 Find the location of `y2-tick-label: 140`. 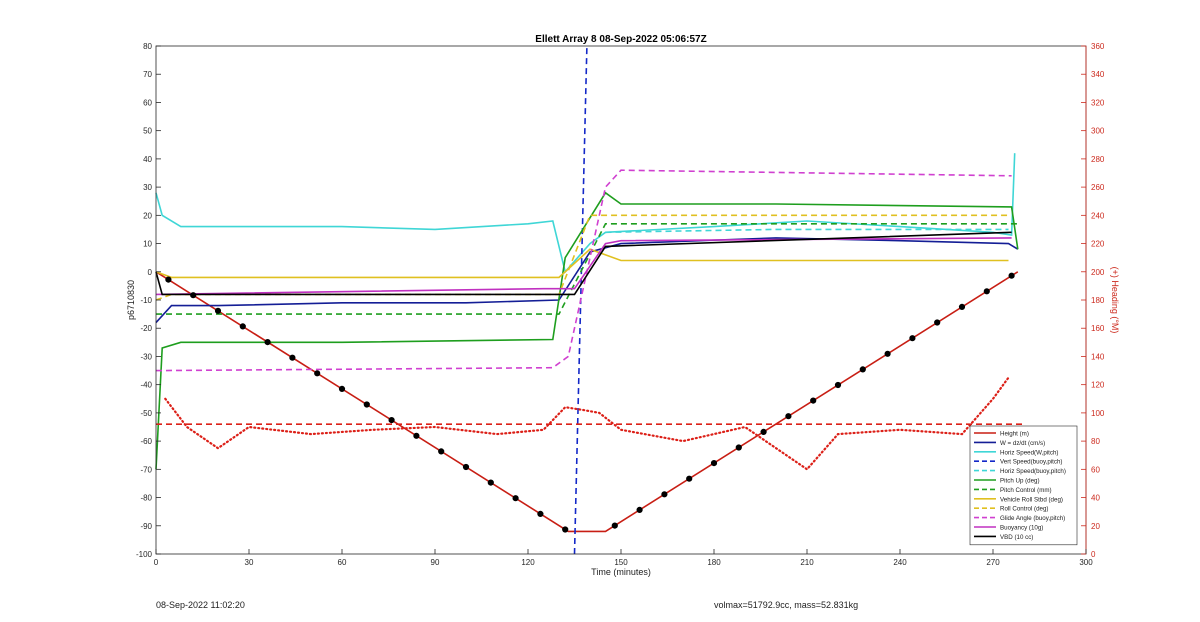

y2-tick-label: 140 is located at coordinates (1098, 356).